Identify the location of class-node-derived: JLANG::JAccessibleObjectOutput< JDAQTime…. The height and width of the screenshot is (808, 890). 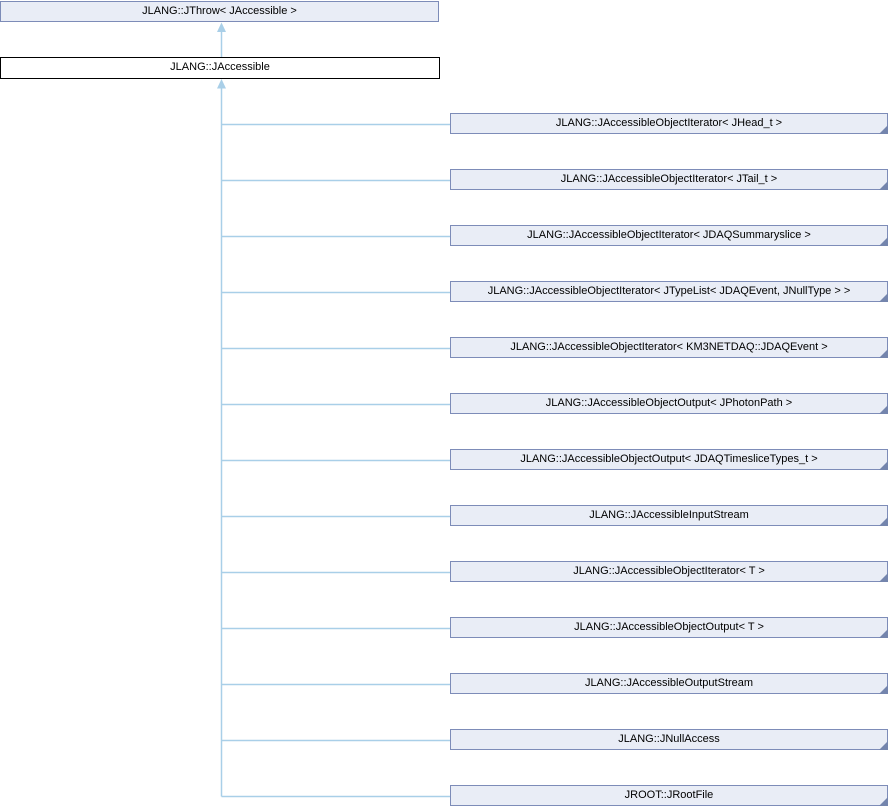
(669, 459).